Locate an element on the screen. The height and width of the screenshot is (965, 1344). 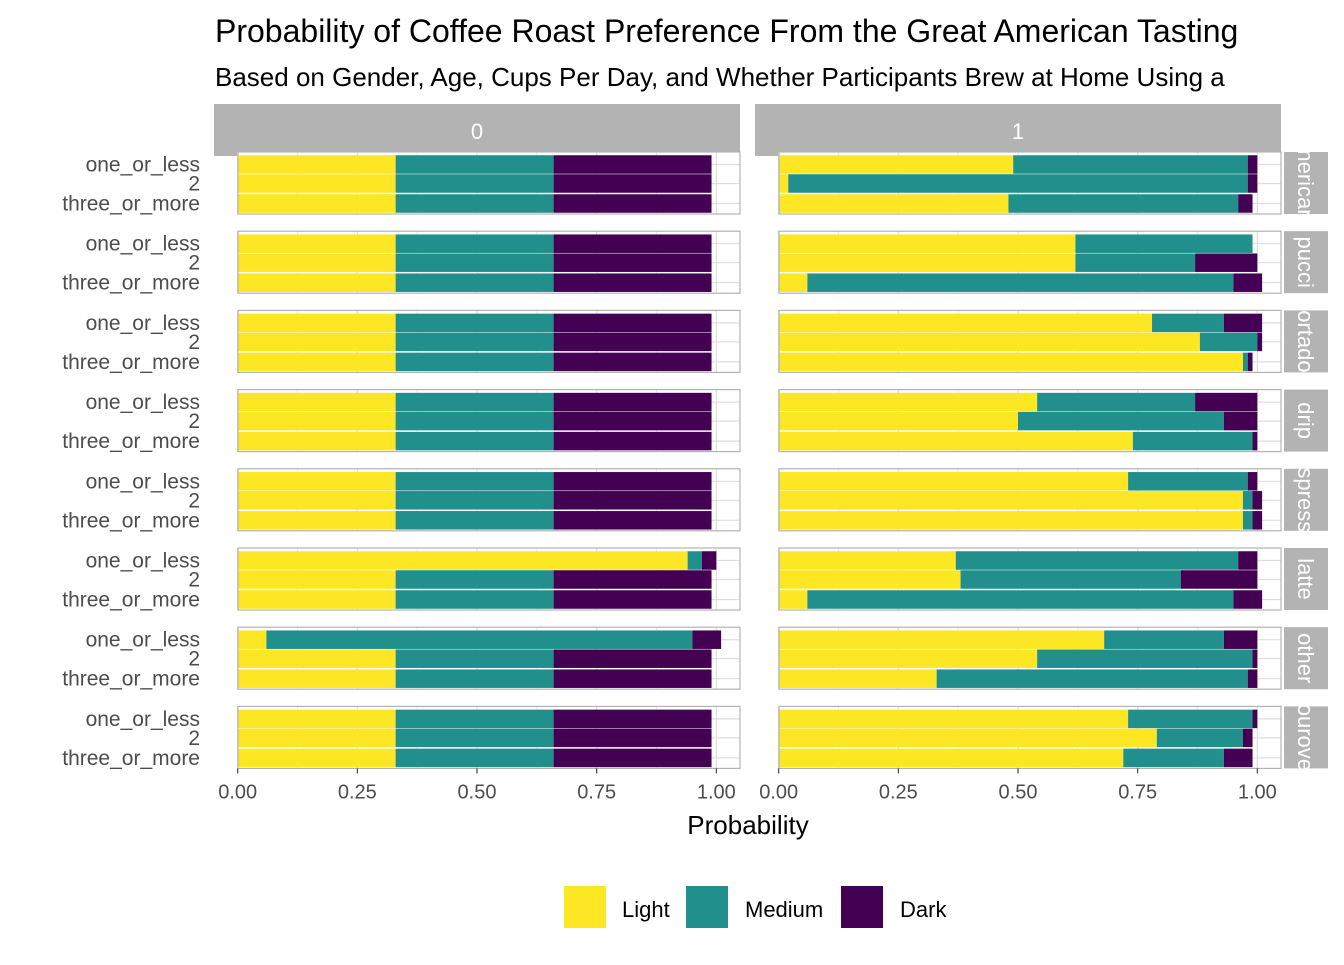
facet-strip-row-label: pucci is located at coordinates (1305, 262).